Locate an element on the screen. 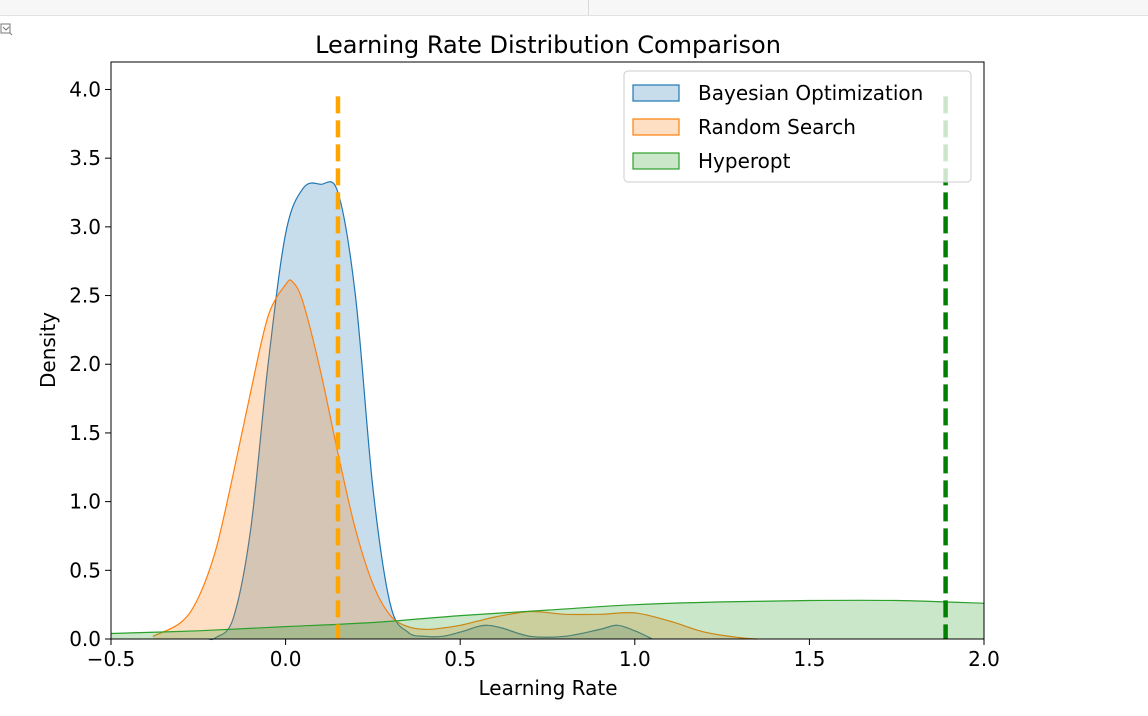  chart-title: Learning Rate Distribution Comparison is located at coordinates (548, 45).